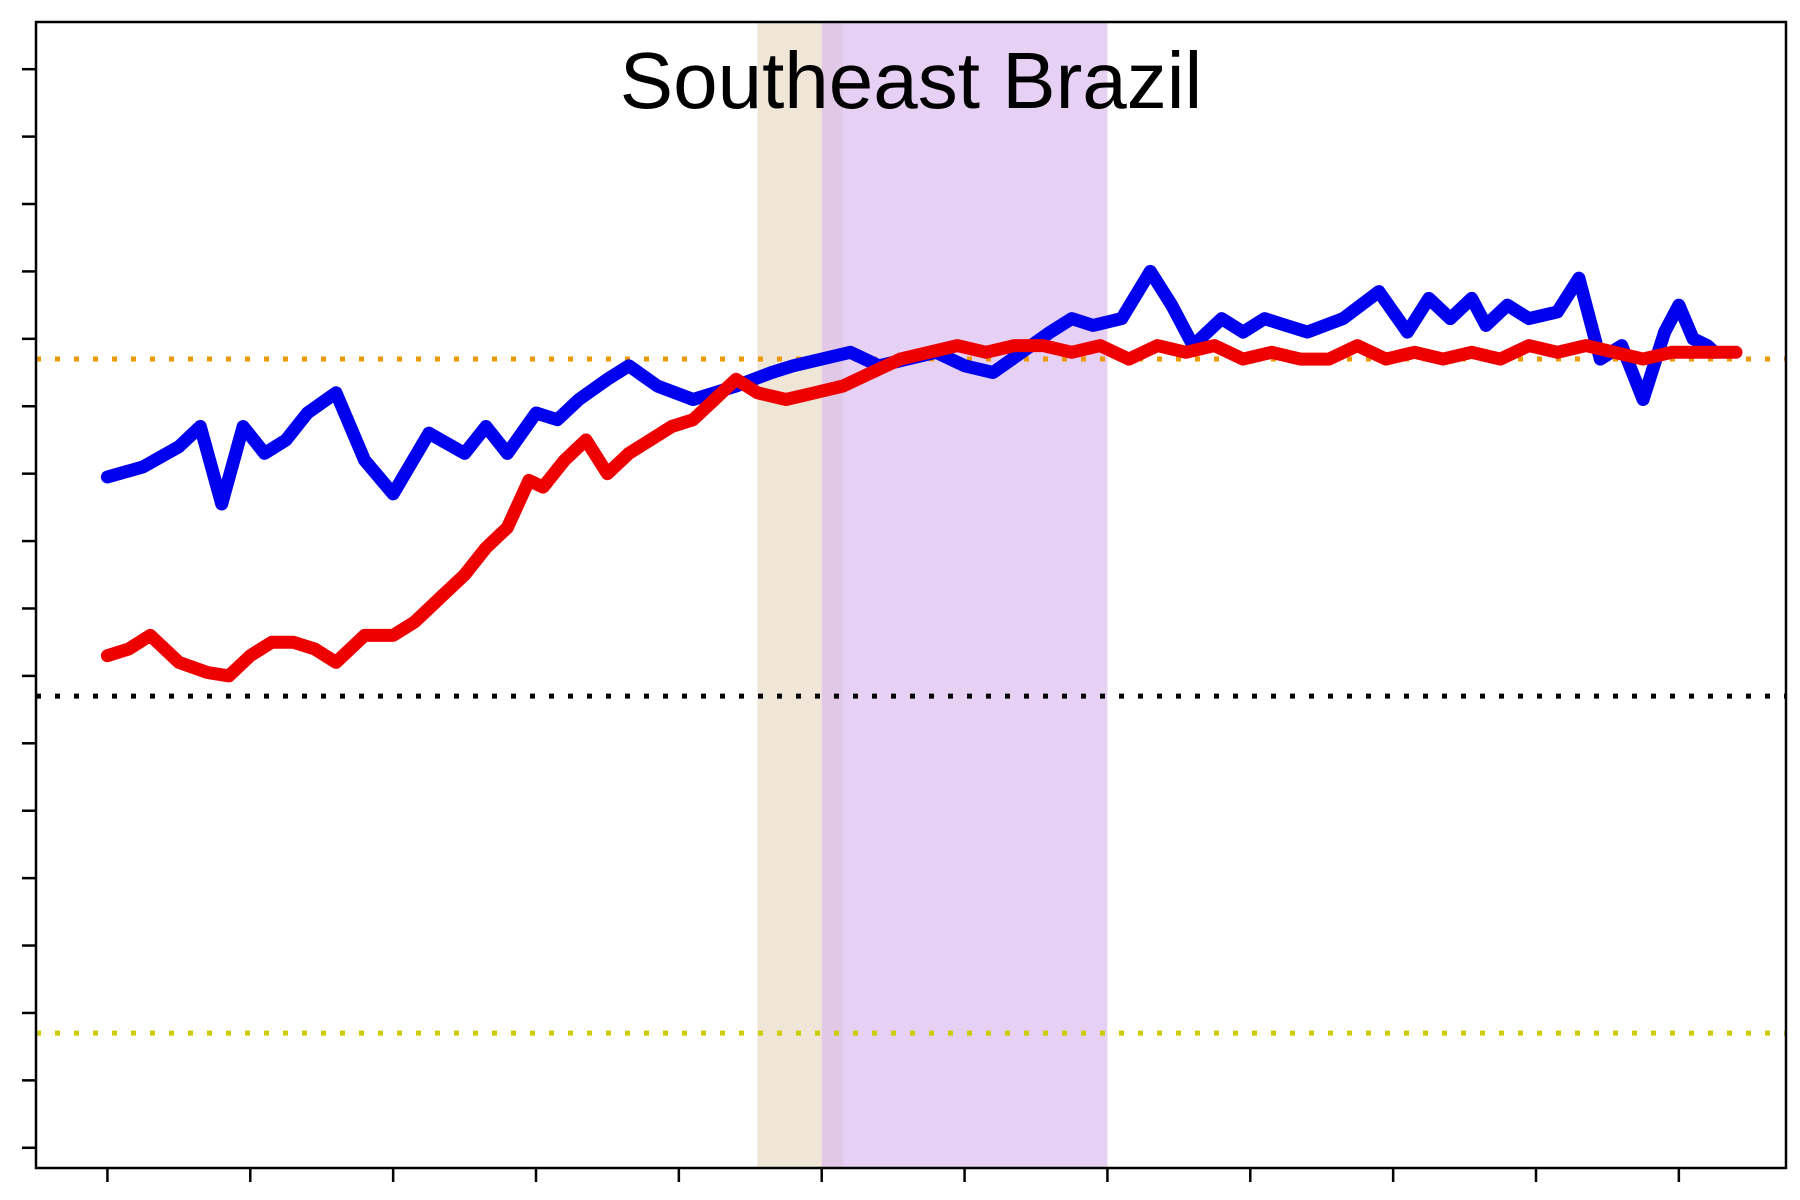 Image resolution: width=1800 pixels, height=1200 pixels. What do you see at coordinates (29, 608) in the screenshot?
I see `y-axis-ticks` at bounding box center [29, 608].